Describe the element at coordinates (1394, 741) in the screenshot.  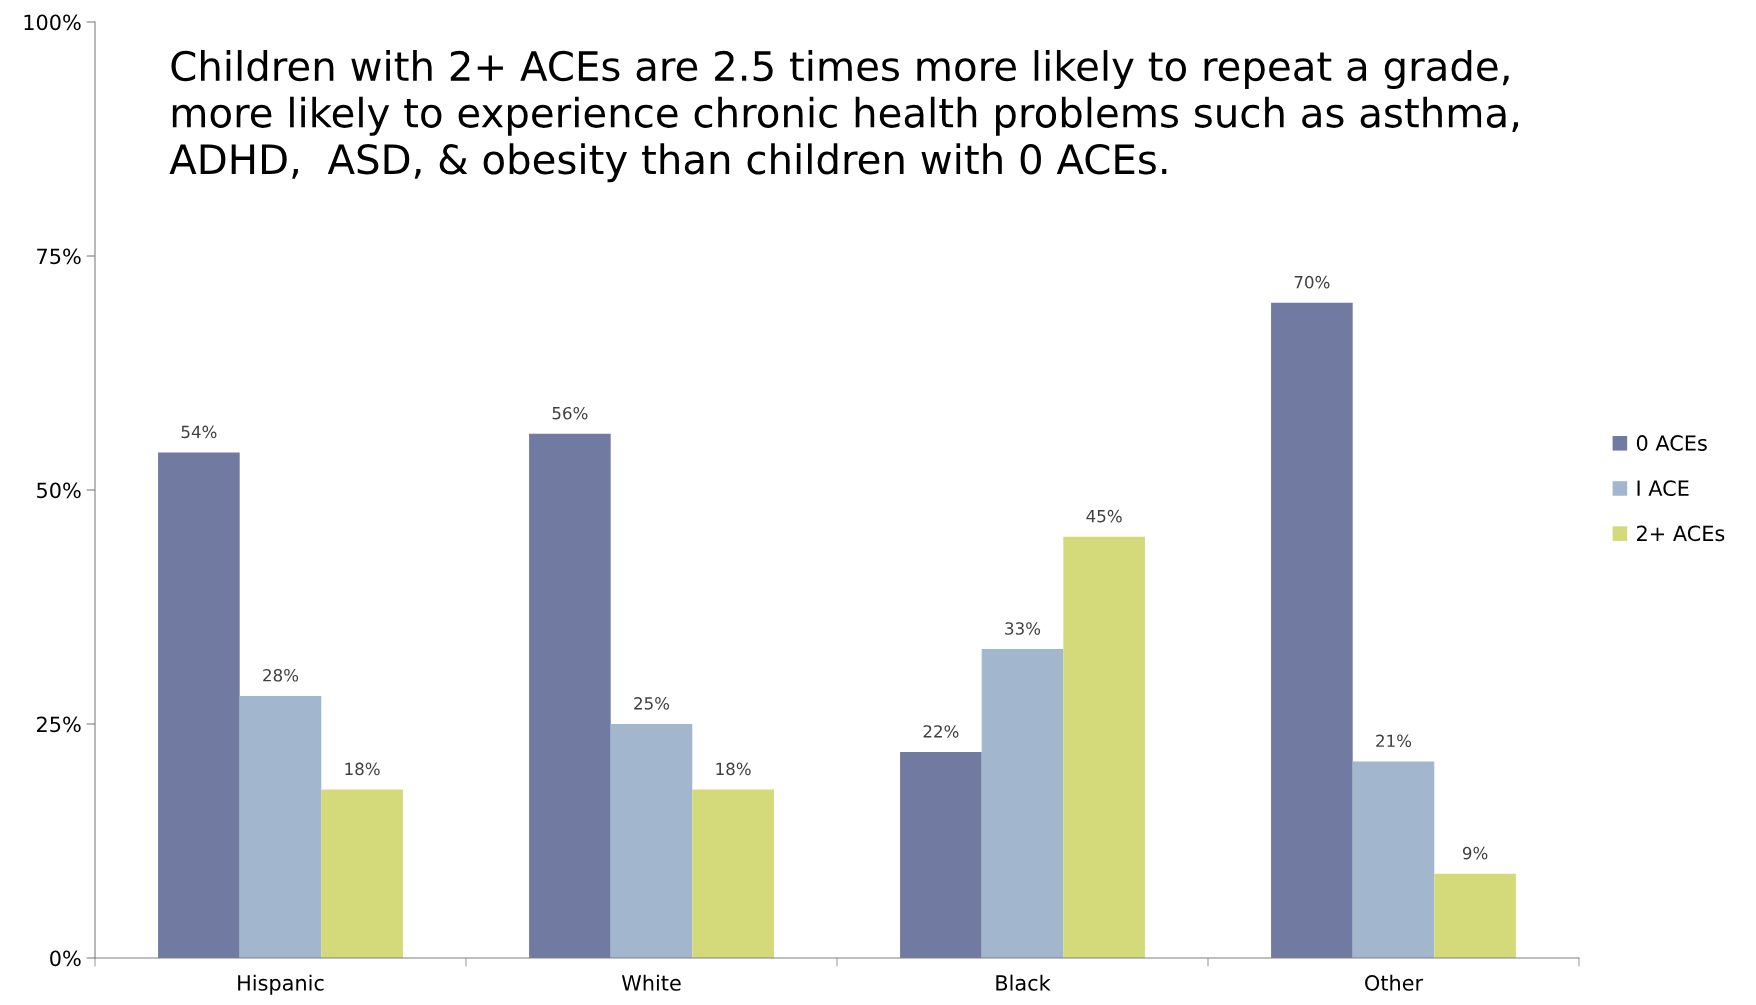
I see `data-label: 21%` at that location.